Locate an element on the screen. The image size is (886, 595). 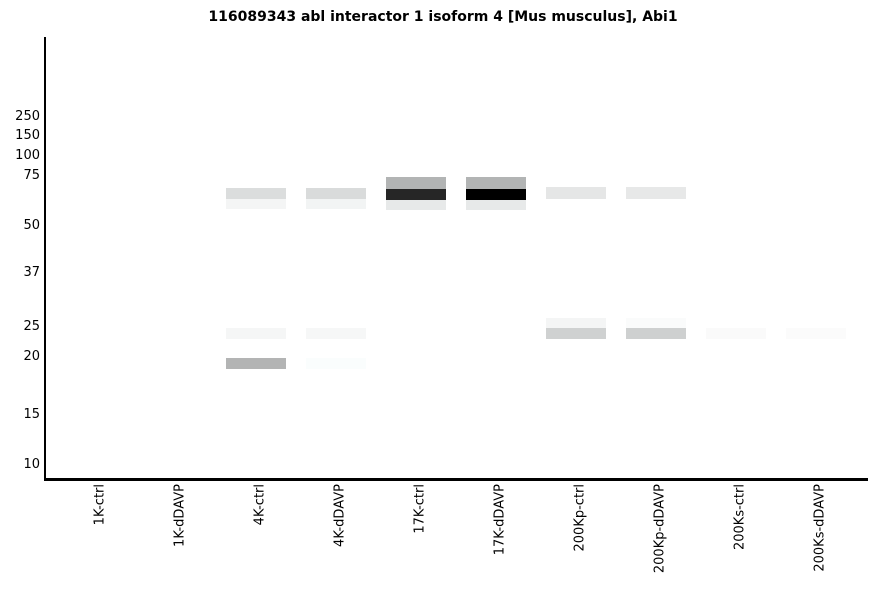
mw-tick-label-75: 75 is located at coordinates (31, 175).